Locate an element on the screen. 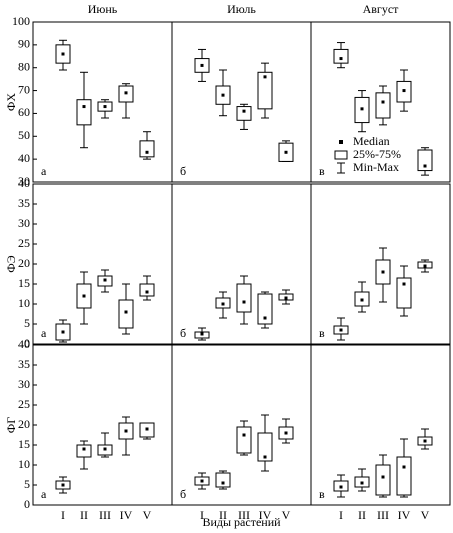  column-title: Август is located at coordinates (381, 9).